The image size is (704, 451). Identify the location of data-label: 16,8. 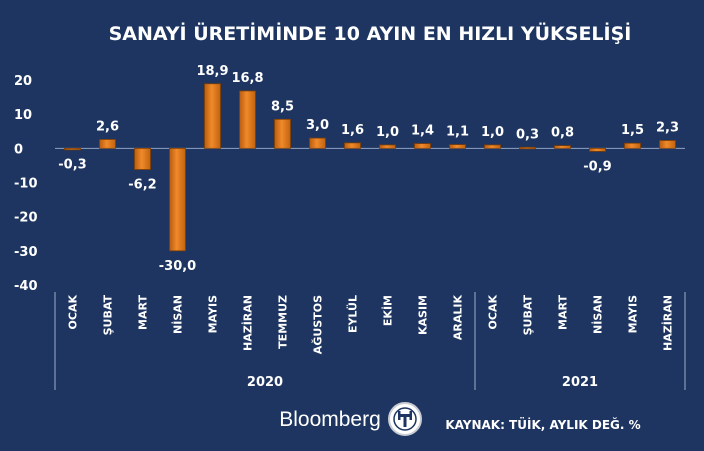
(247, 78).